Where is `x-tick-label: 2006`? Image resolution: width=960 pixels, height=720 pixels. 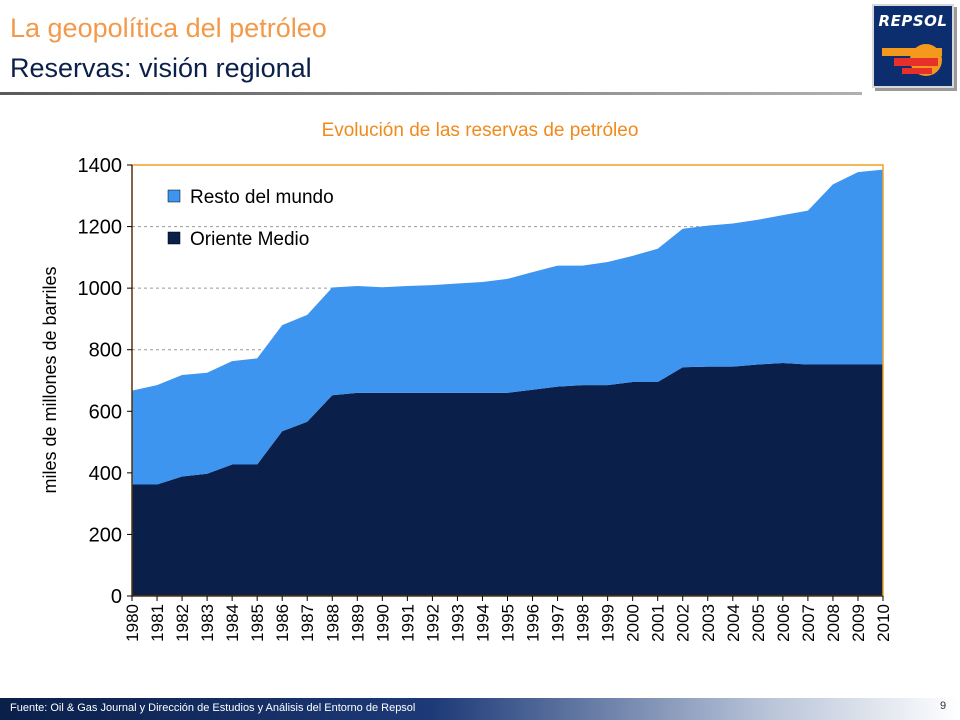
x-tick-label: 2006 is located at coordinates (783, 623).